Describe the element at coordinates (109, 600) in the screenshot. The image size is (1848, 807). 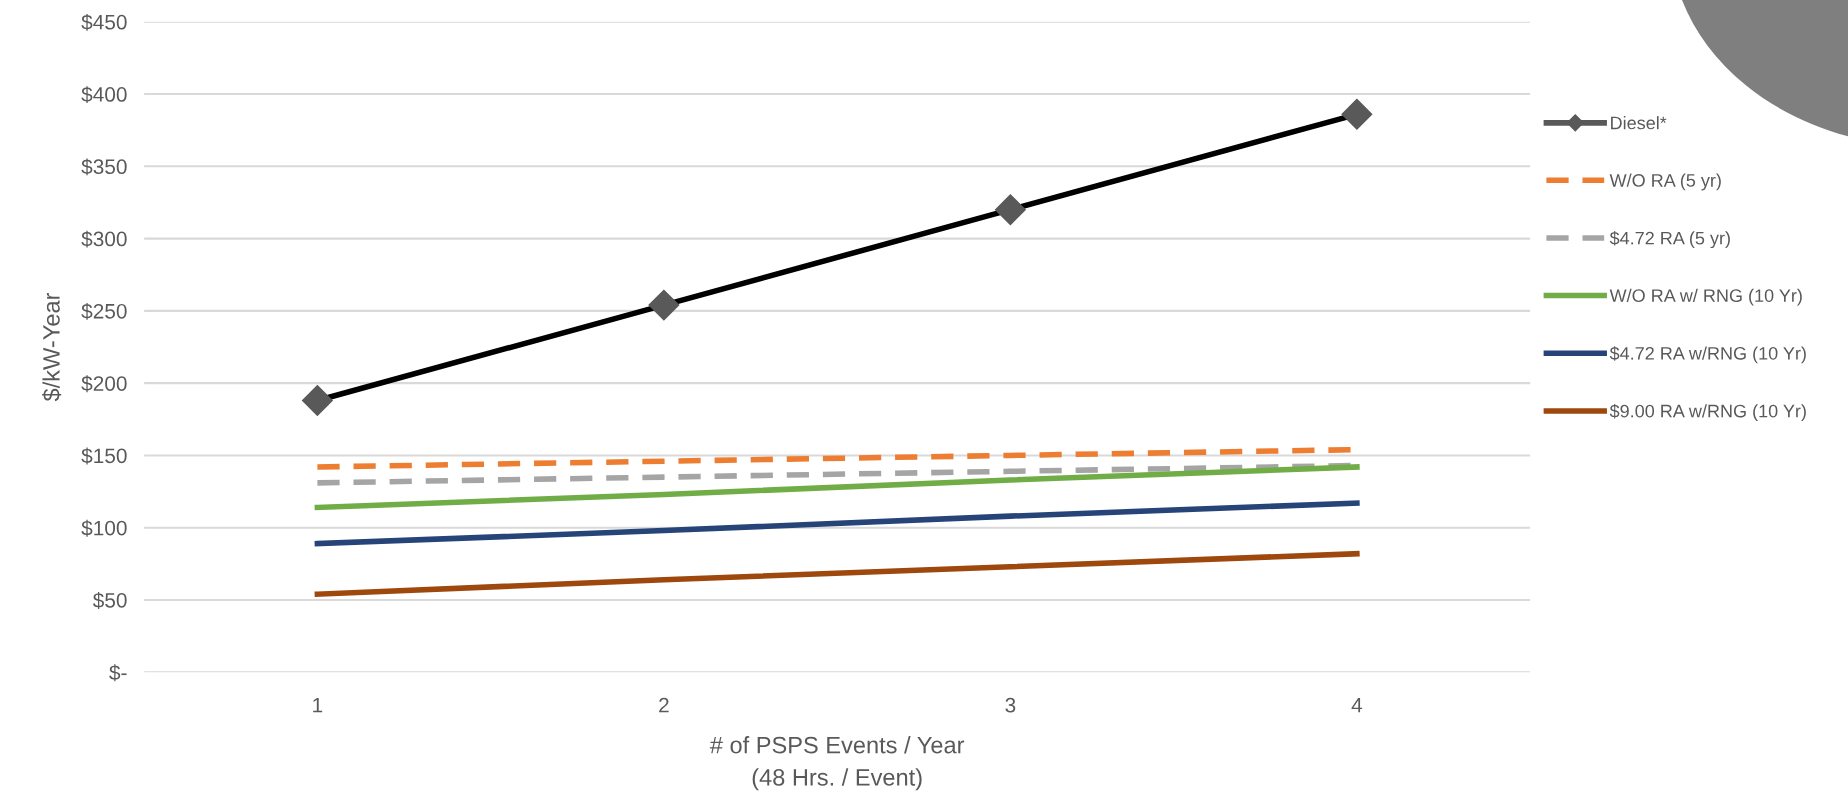
I see `y-tick-label: $50` at that location.